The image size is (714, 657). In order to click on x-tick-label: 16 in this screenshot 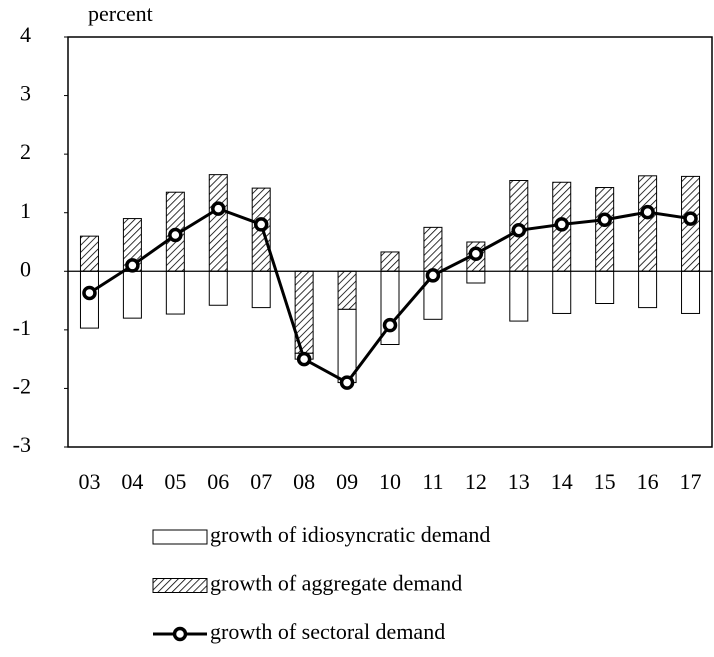, I will do `click(648, 481)`.